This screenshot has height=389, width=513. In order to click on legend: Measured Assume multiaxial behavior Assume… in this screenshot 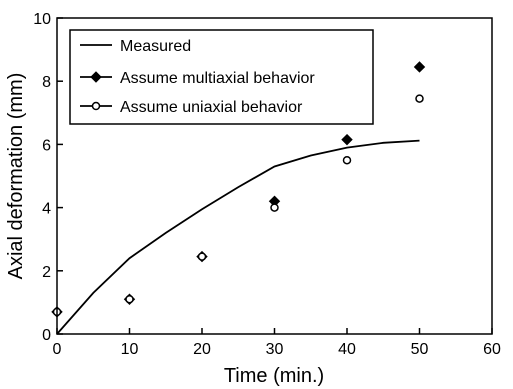, I will do `click(221, 77)`.